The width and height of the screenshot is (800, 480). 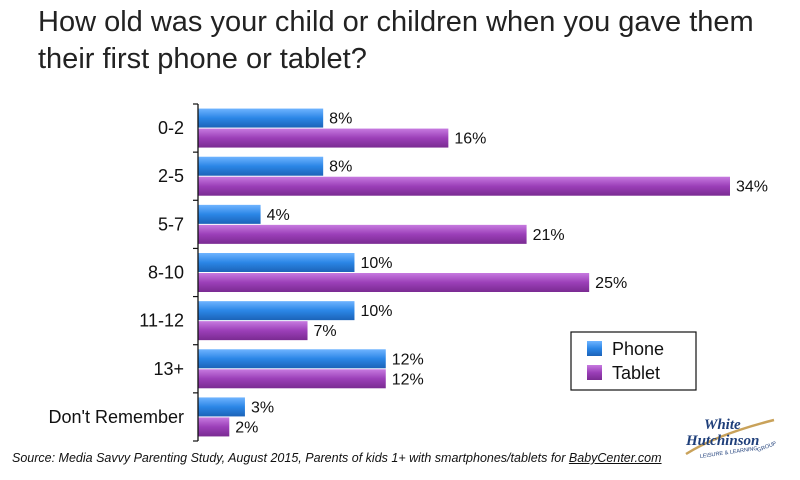 What do you see at coordinates (325, 331) in the screenshot?
I see `value-label-tablet-11-12: 7%` at bounding box center [325, 331].